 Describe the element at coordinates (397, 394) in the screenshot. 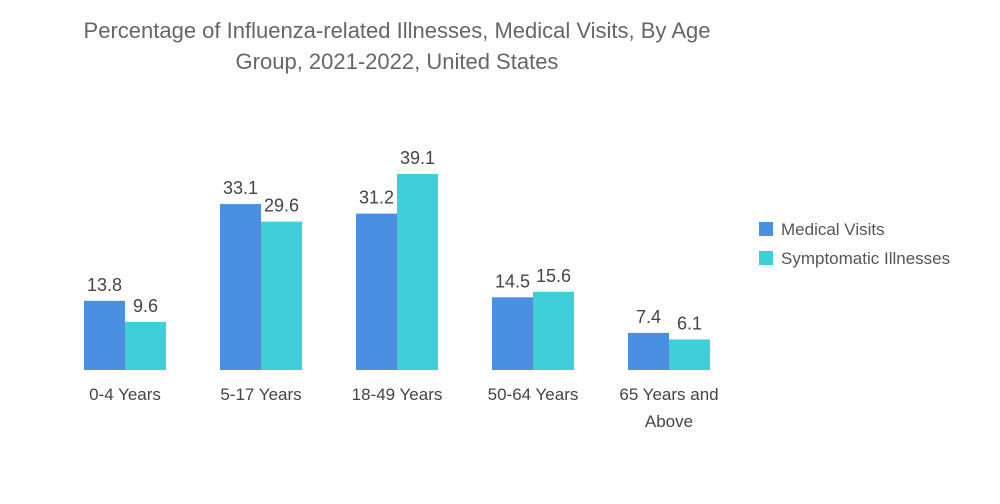

I see `category-label: 18-49 Years` at that location.